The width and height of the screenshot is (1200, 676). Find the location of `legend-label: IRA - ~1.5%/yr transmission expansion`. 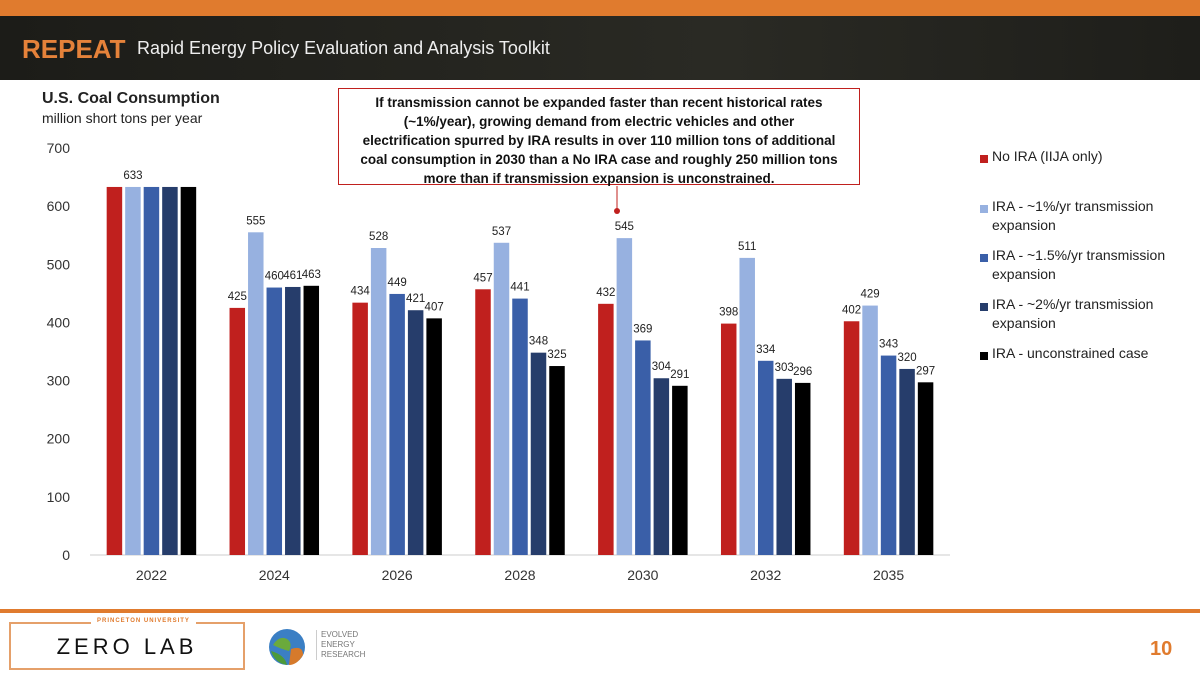

legend-label: IRA - ~1.5%/yr transmission expansion is located at coordinates (1079, 264).